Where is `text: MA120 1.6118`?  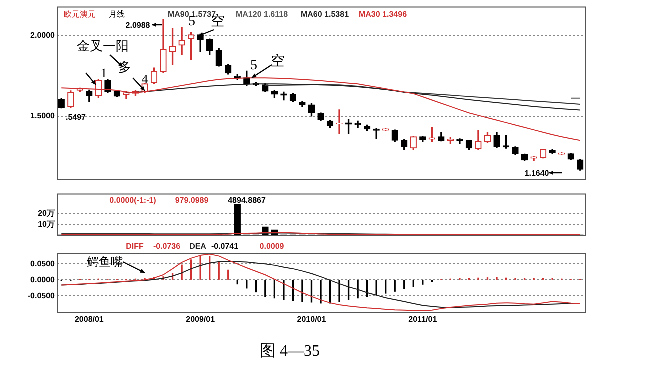
text: MA120 1.6118 is located at coordinates (262, 15).